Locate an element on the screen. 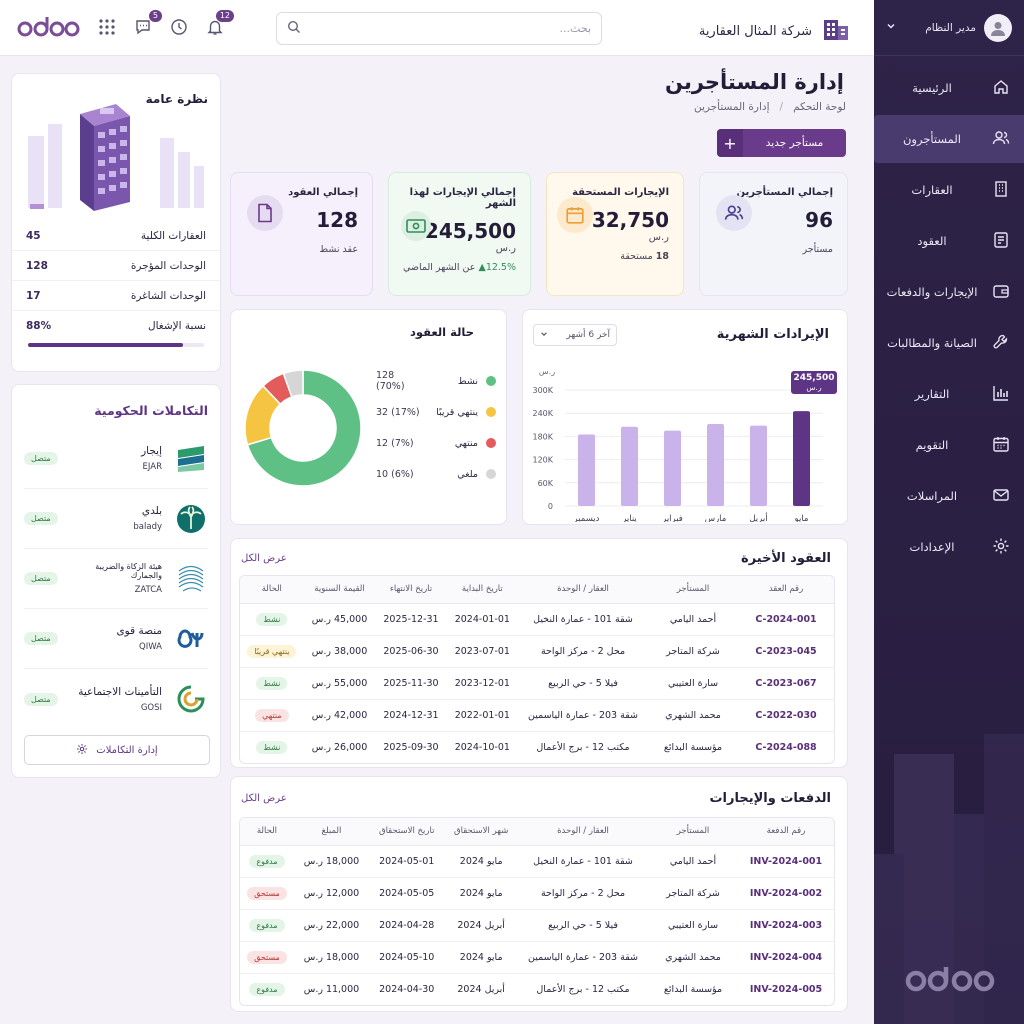 Image resolution: width=1024 pixels, height=1024 pixels. messages-badge: 5 is located at coordinates (155, 16).